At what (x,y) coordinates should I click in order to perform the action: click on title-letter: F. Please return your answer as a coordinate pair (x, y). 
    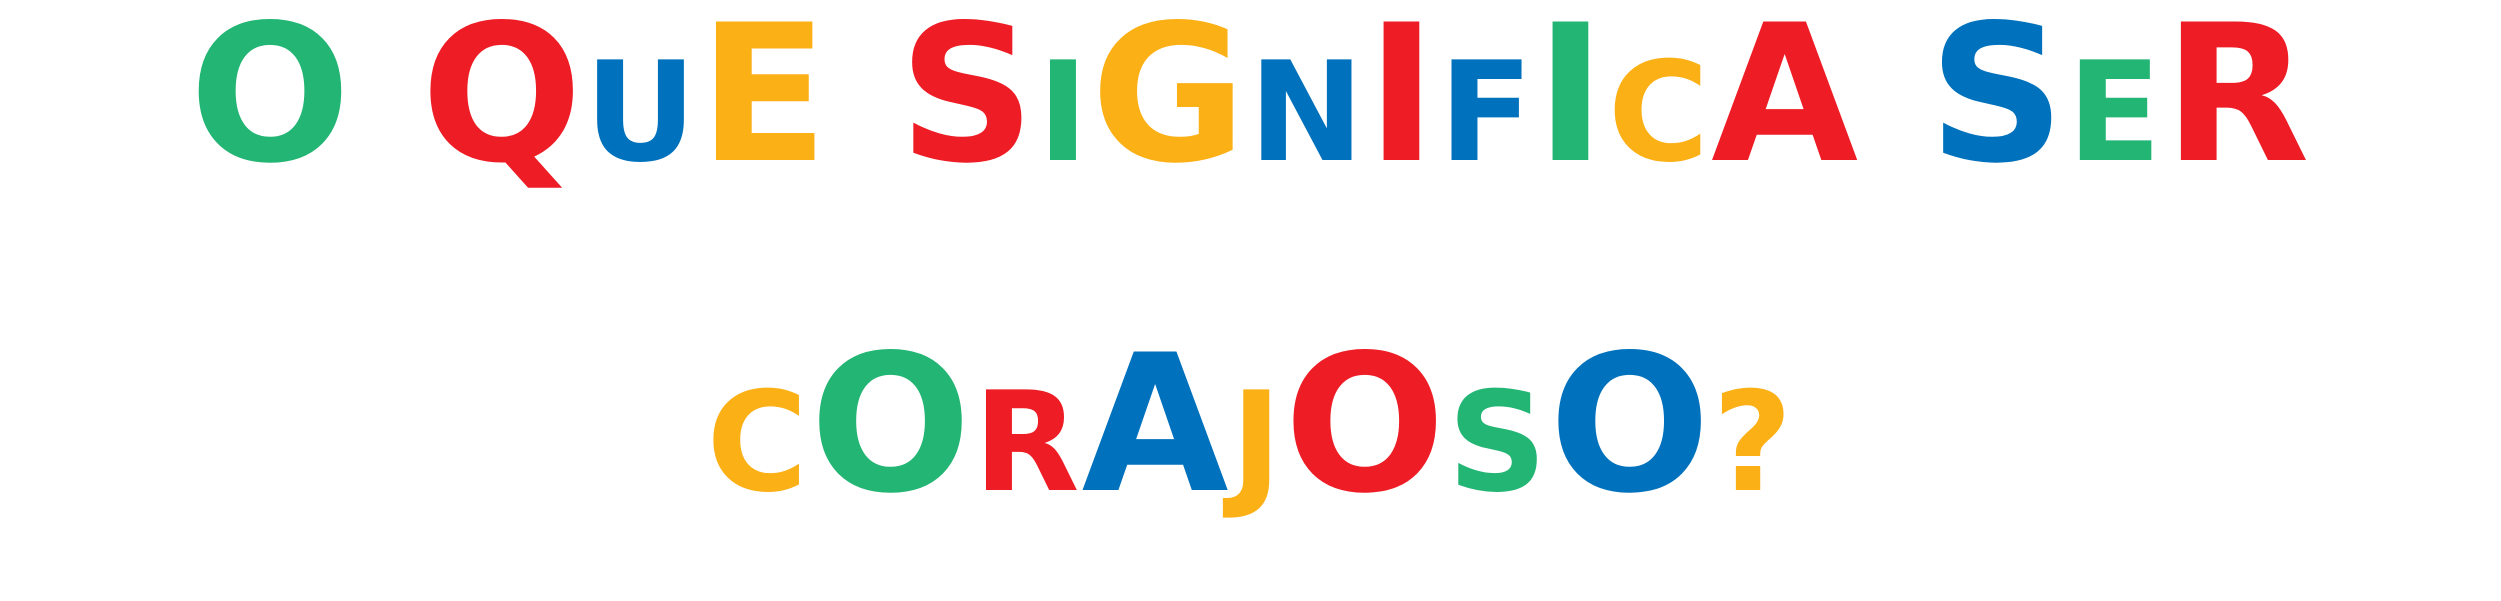
    Looking at the image, I should click on (1487, 112).